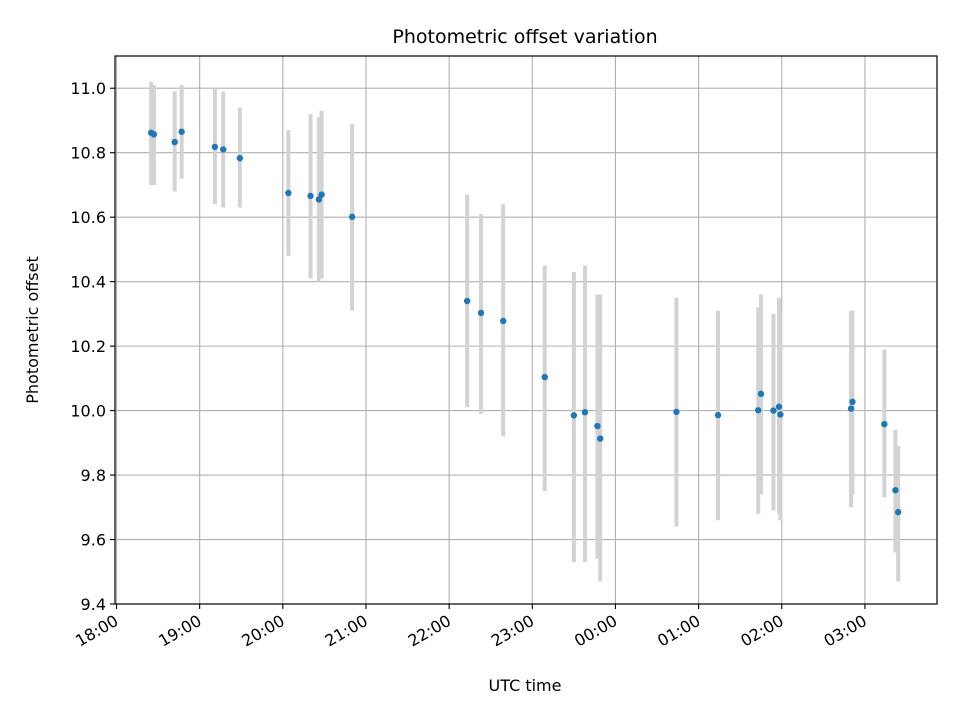 The width and height of the screenshot is (960, 720). I want to click on y-tick-label: 10.4, so click(88, 282).